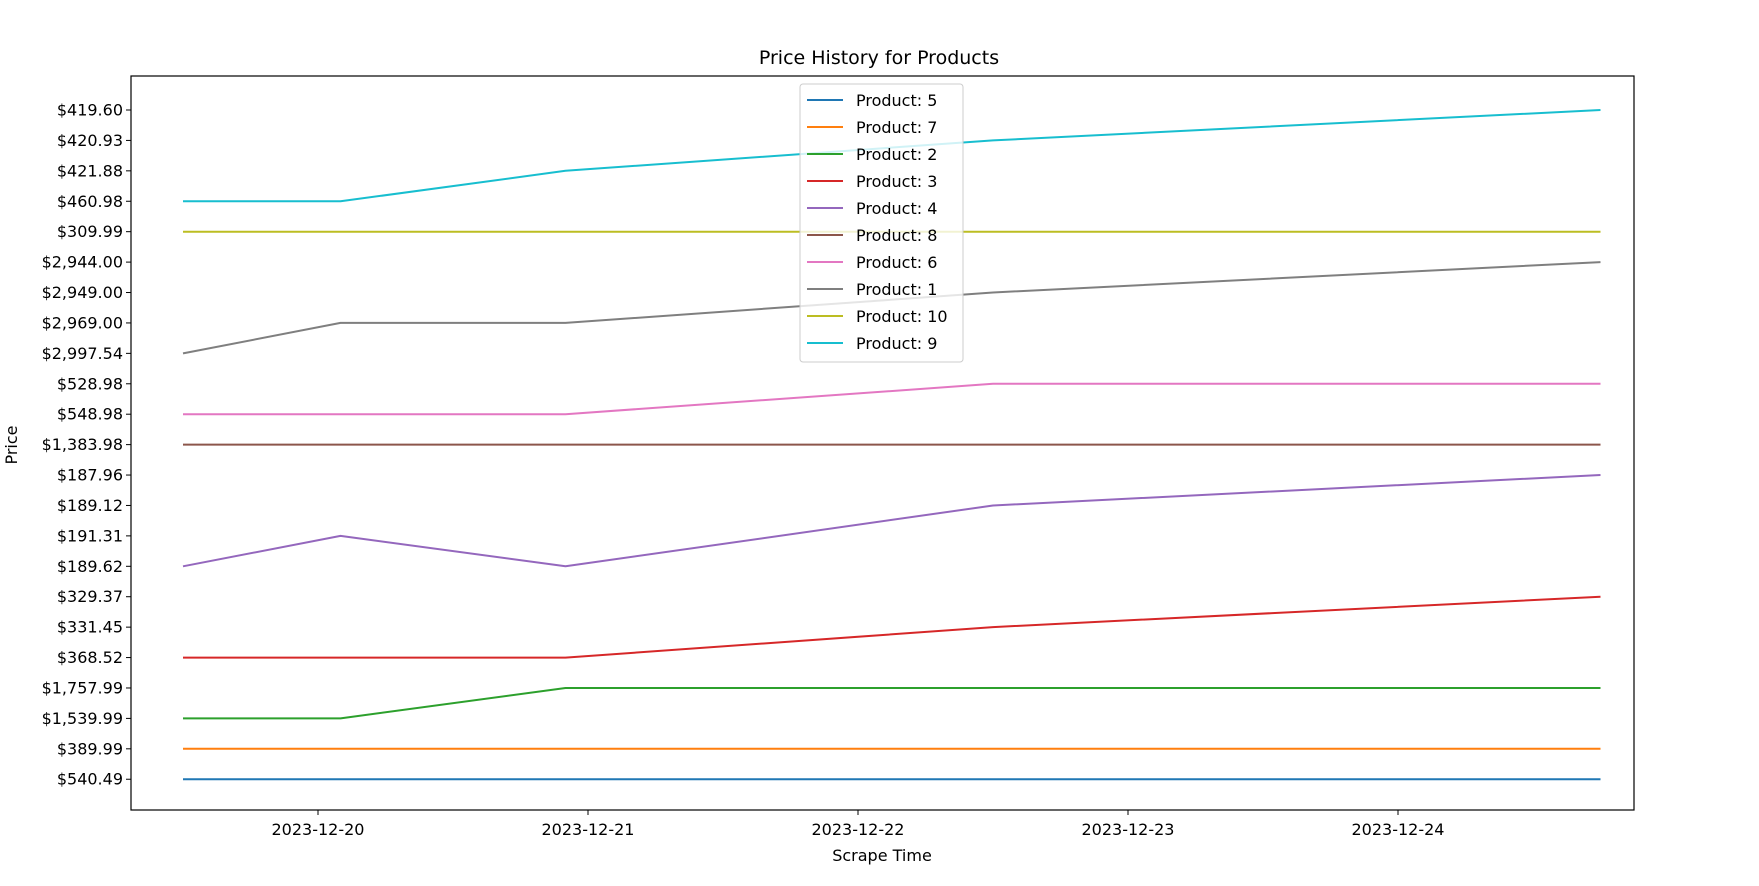 The width and height of the screenshot is (1759, 886). What do you see at coordinates (896, 235) in the screenshot?
I see `legend-label: Product: 8` at bounding box center [896, 235].